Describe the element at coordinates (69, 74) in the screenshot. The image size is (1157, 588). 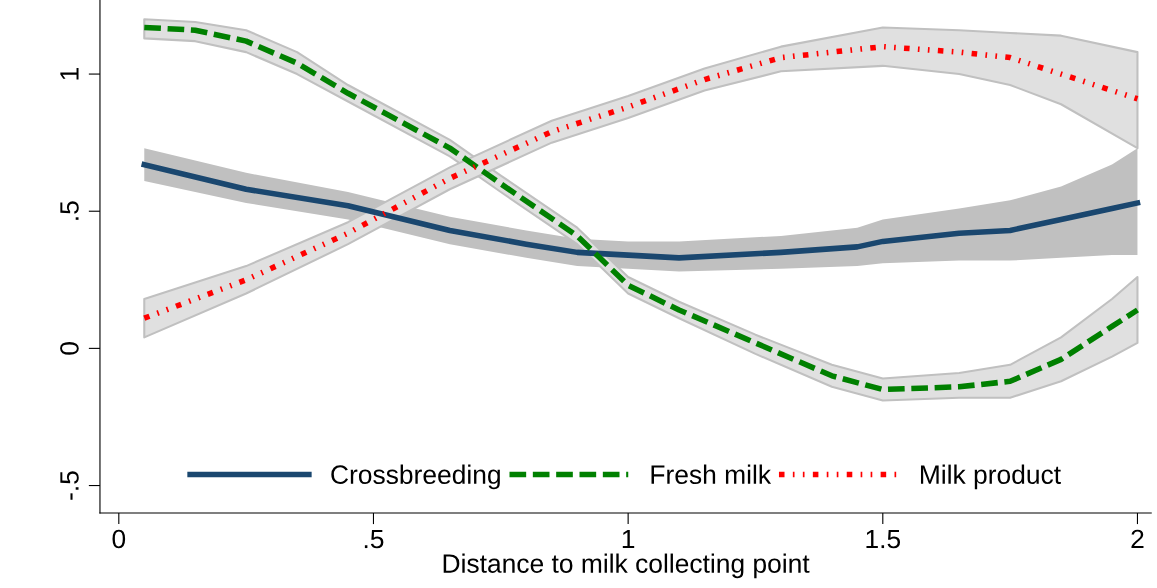
I see `y-tick-label: 1` at that location.